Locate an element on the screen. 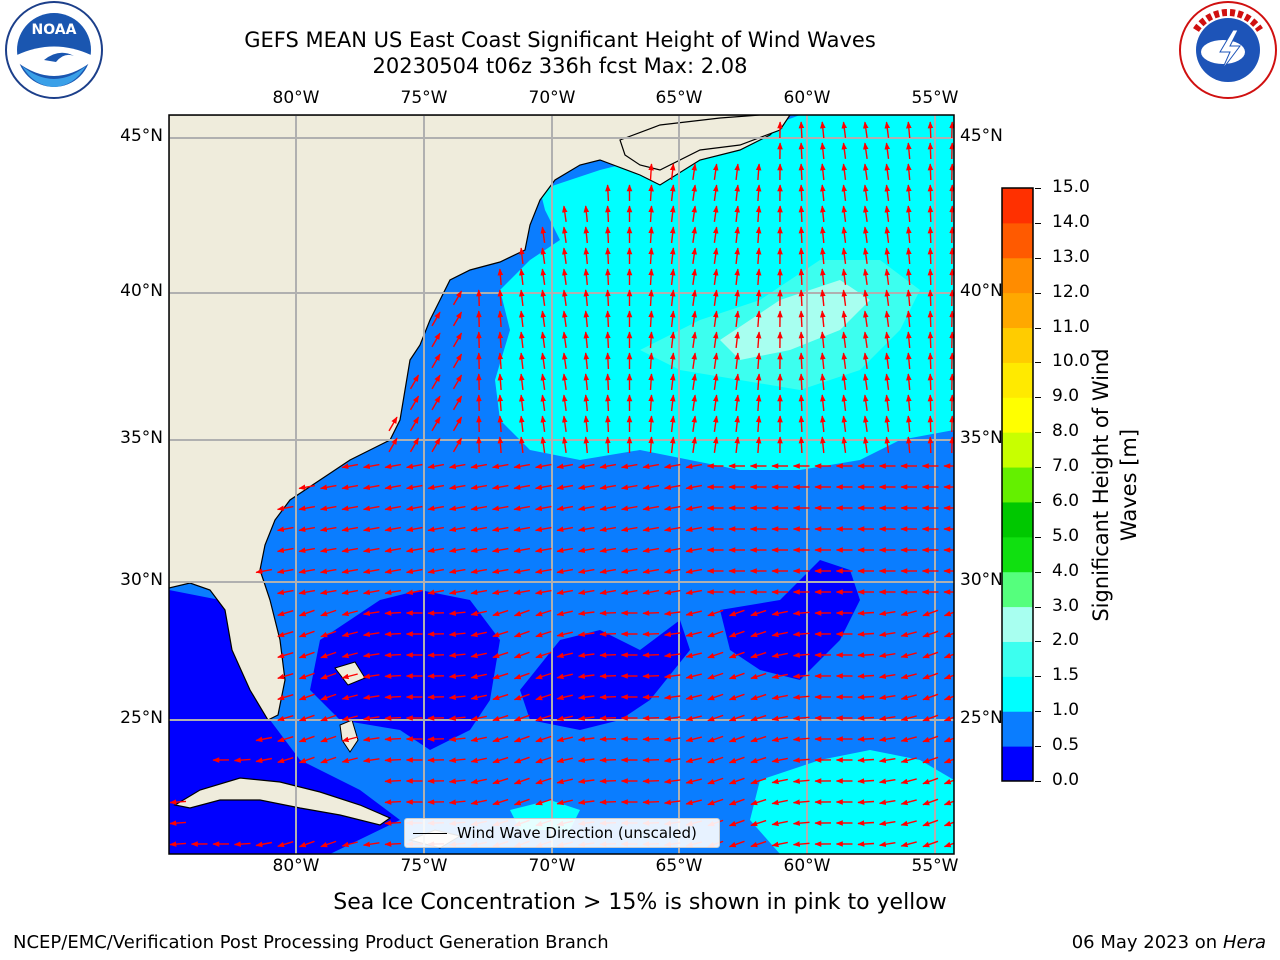 The height and width of the screenshot is (960, 1280). right-tick-30n: 30°N is located at coordinates (981, 580).